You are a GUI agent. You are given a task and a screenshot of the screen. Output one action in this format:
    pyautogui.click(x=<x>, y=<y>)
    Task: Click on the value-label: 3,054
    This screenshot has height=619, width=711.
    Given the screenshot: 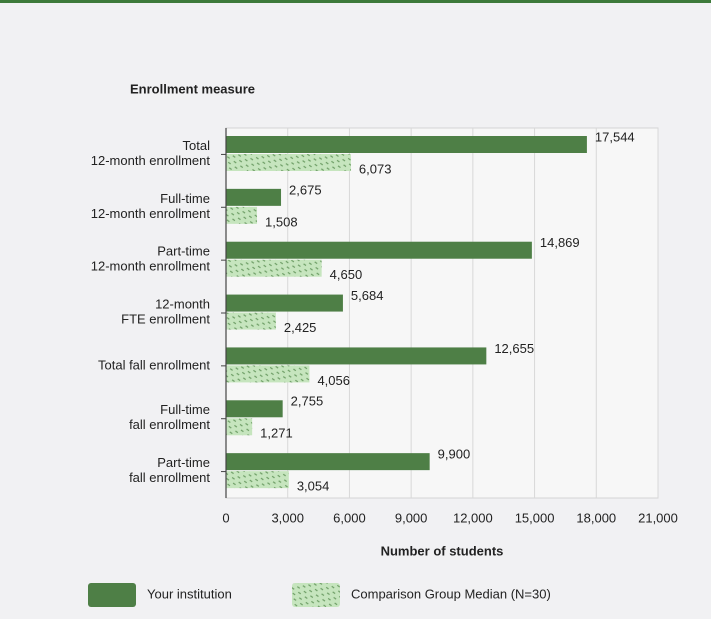 What is the action you would take?
    pyautogui.click(x=313, y=486)
    